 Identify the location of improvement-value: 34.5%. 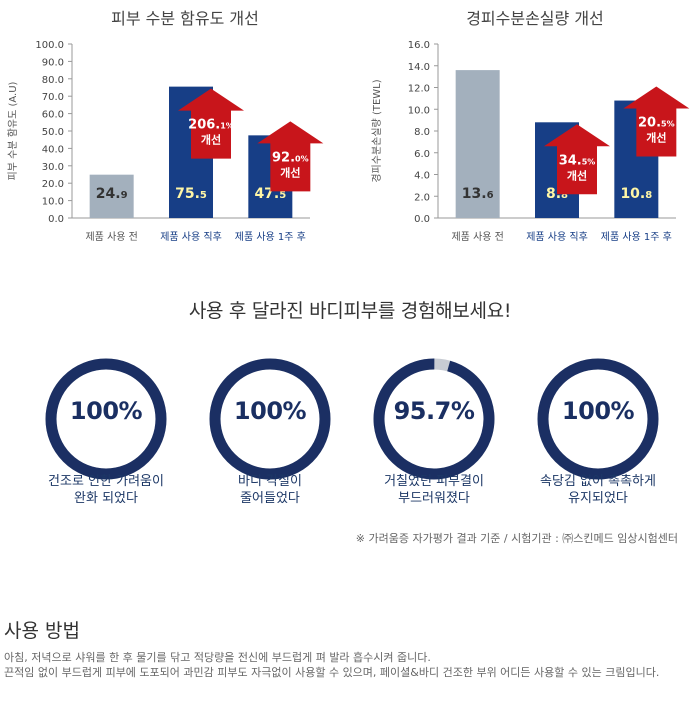
(577, 160).